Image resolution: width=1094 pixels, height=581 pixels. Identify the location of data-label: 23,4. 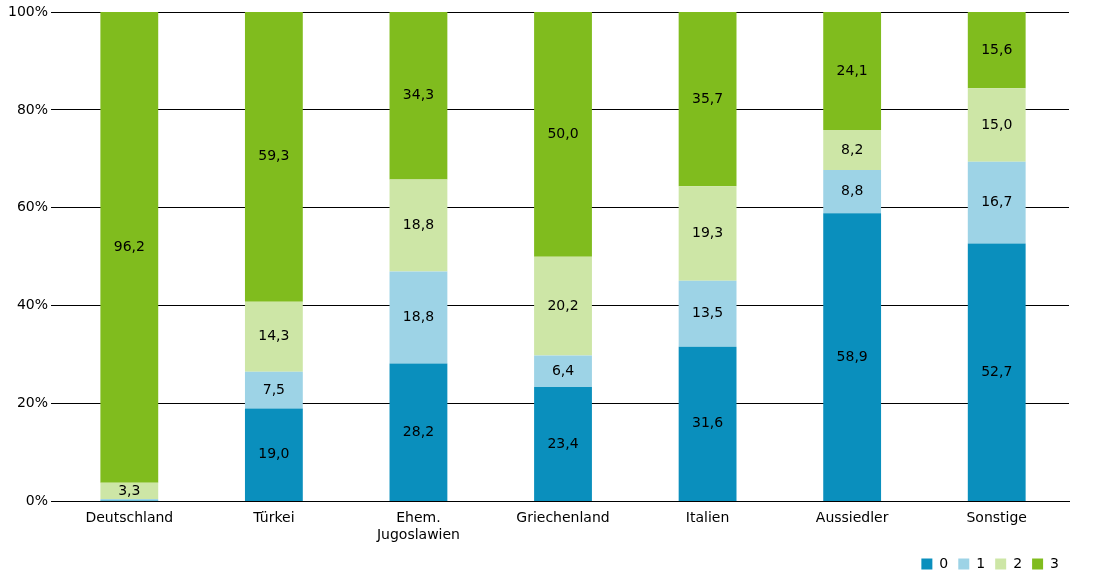
(563, 442).